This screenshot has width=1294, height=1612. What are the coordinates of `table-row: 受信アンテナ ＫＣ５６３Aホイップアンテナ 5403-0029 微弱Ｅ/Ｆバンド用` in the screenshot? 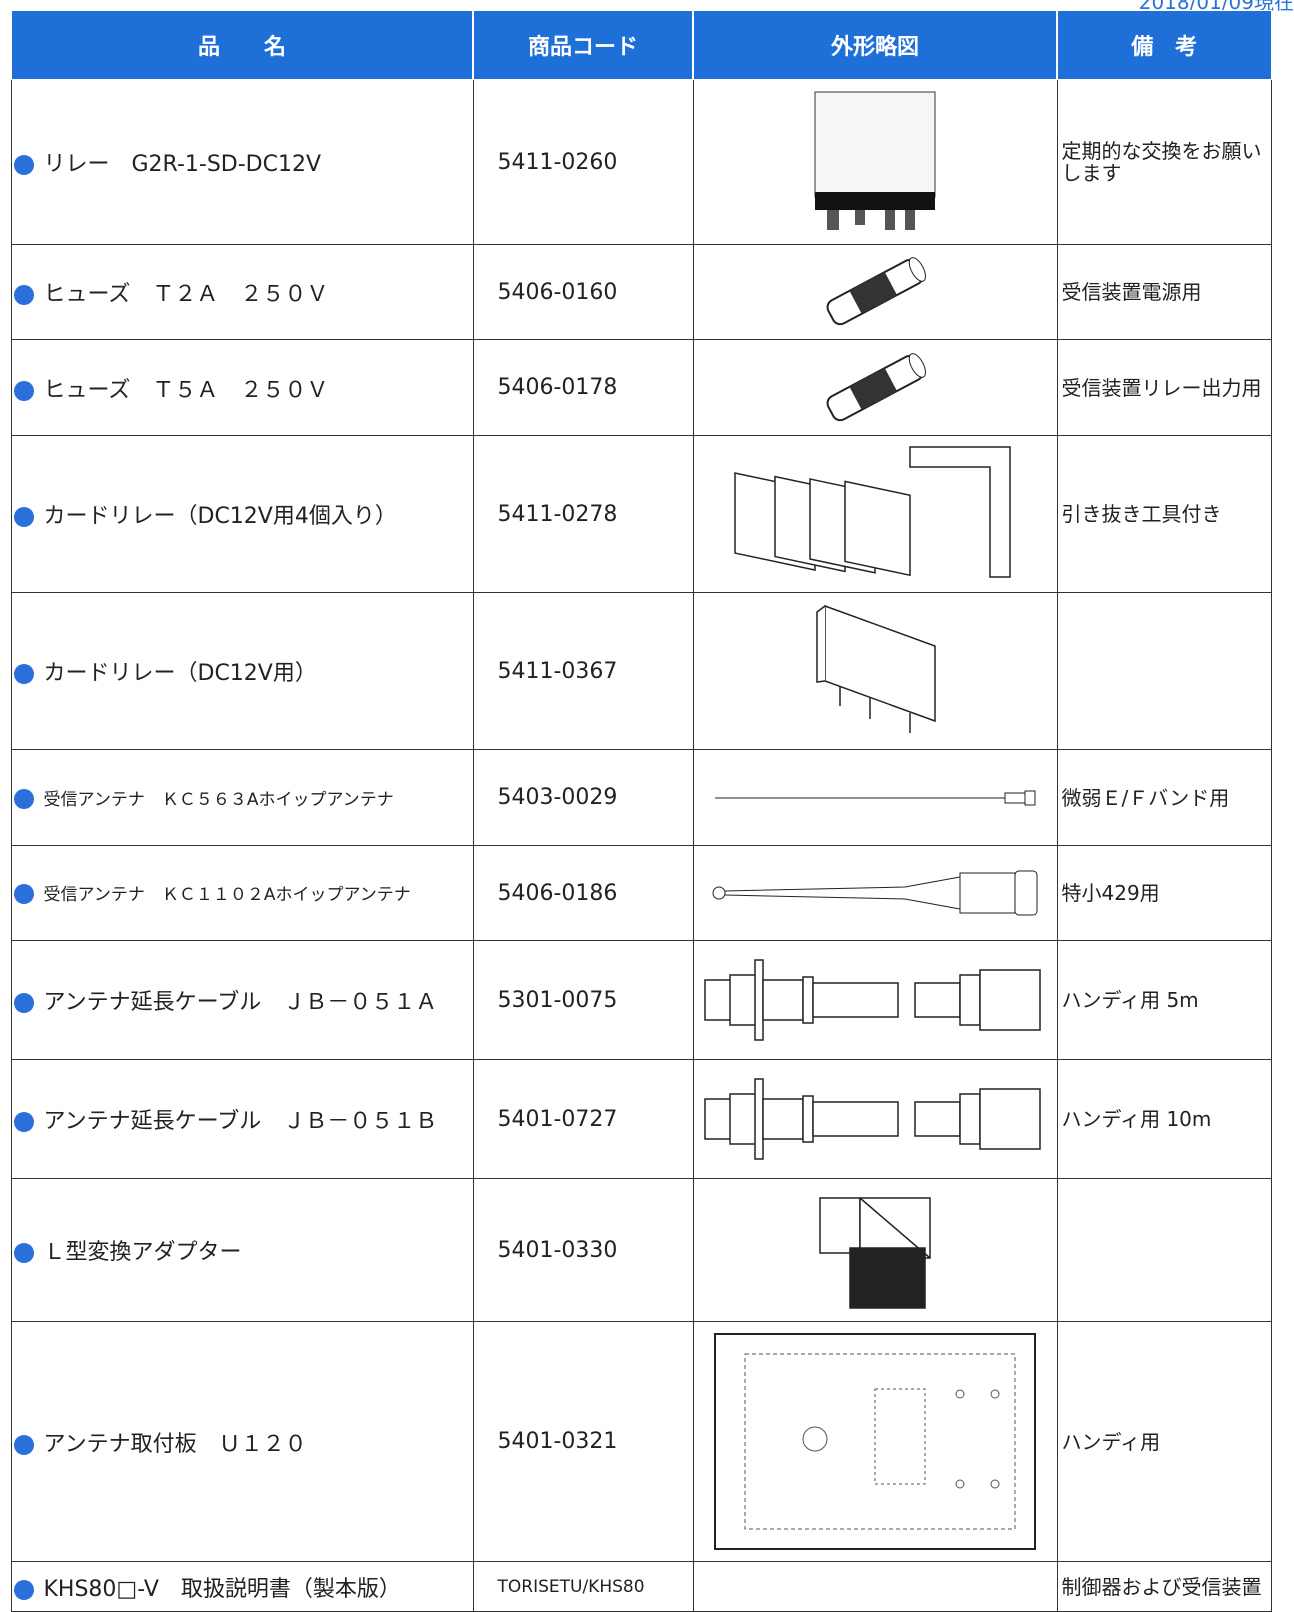 It's located at (641, 797).